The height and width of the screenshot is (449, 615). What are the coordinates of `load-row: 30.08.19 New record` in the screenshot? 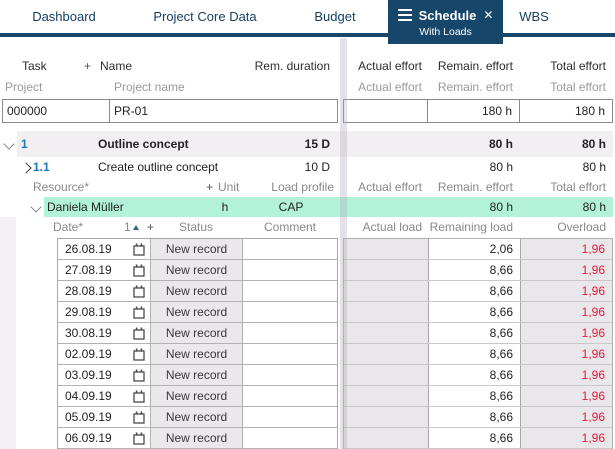 It's located at (197, 333).